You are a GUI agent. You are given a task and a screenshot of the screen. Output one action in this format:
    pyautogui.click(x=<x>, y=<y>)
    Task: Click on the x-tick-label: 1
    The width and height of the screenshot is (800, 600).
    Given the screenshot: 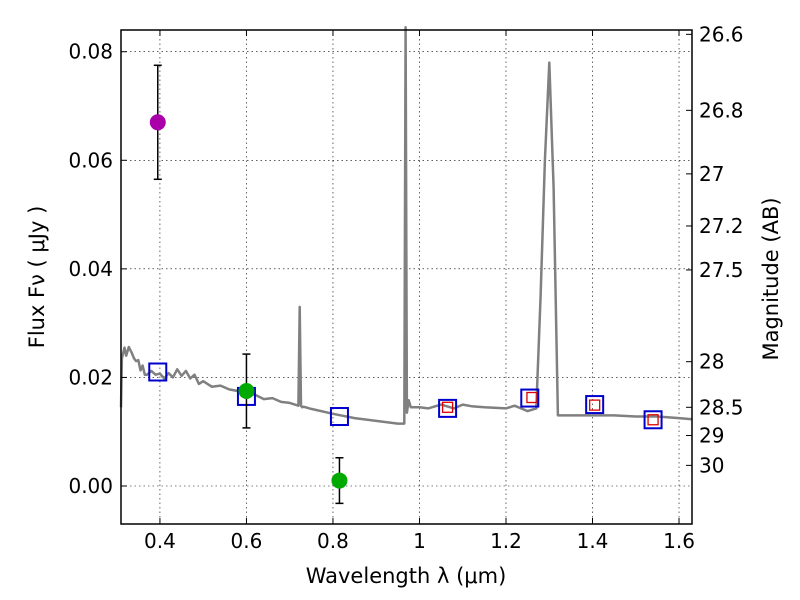 What is the action you would take?
    pyautogui.click(x=419, y=541)
    